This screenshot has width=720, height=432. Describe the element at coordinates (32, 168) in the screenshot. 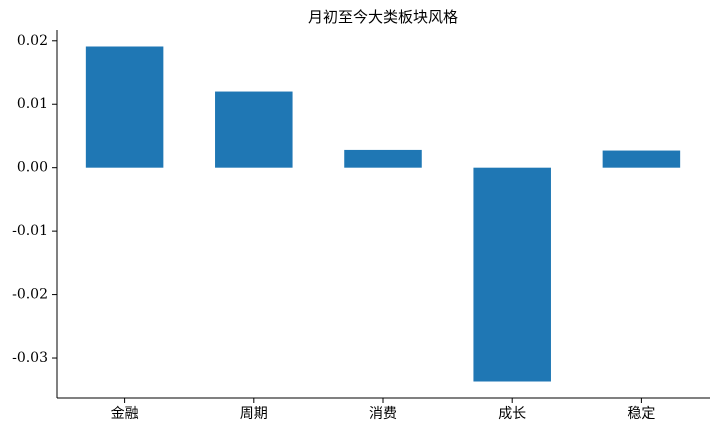

I see `y-tick-label: 0.00` at that location.